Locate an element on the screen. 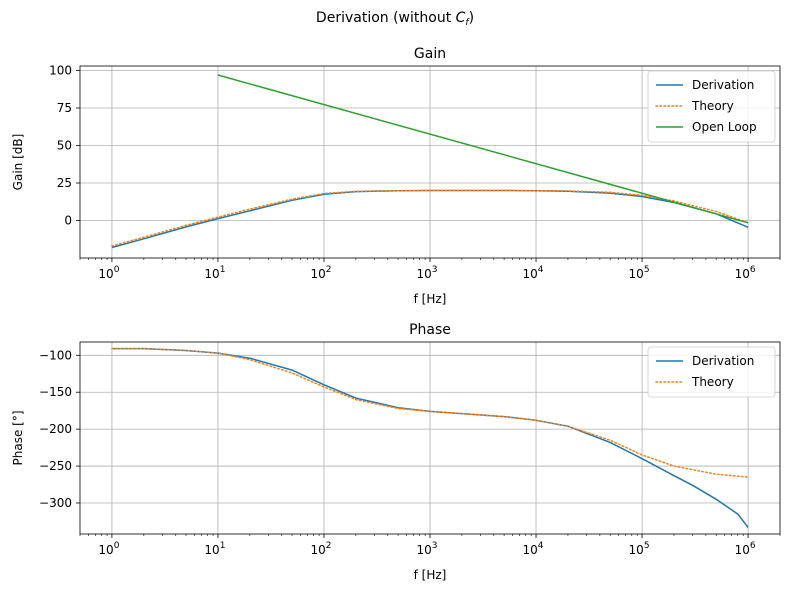 The height and width of the screenshot is (592, 790). phase-x-tick-label: 10¹ is located at coordinates (214, 549).